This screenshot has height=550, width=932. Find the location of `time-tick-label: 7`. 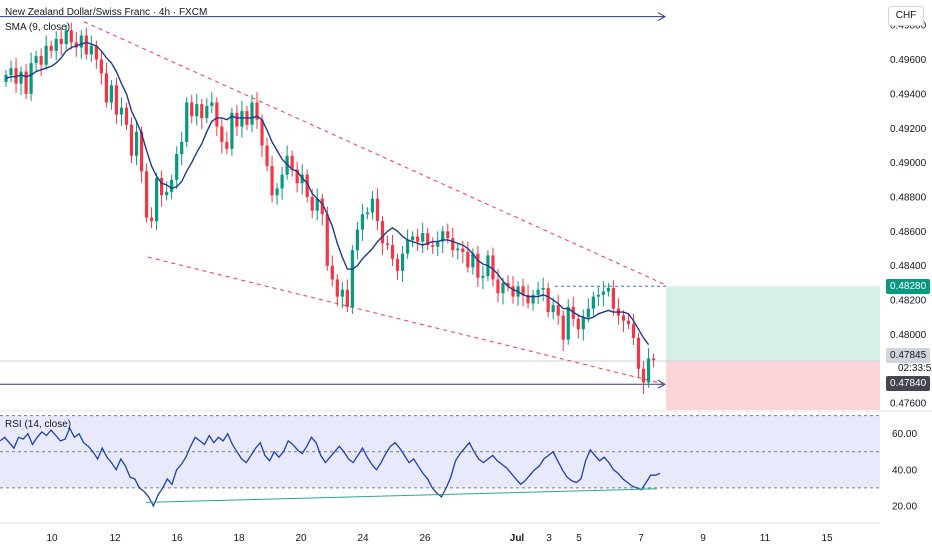

time-tick-label: 7 is located at coordinates (641, 538).